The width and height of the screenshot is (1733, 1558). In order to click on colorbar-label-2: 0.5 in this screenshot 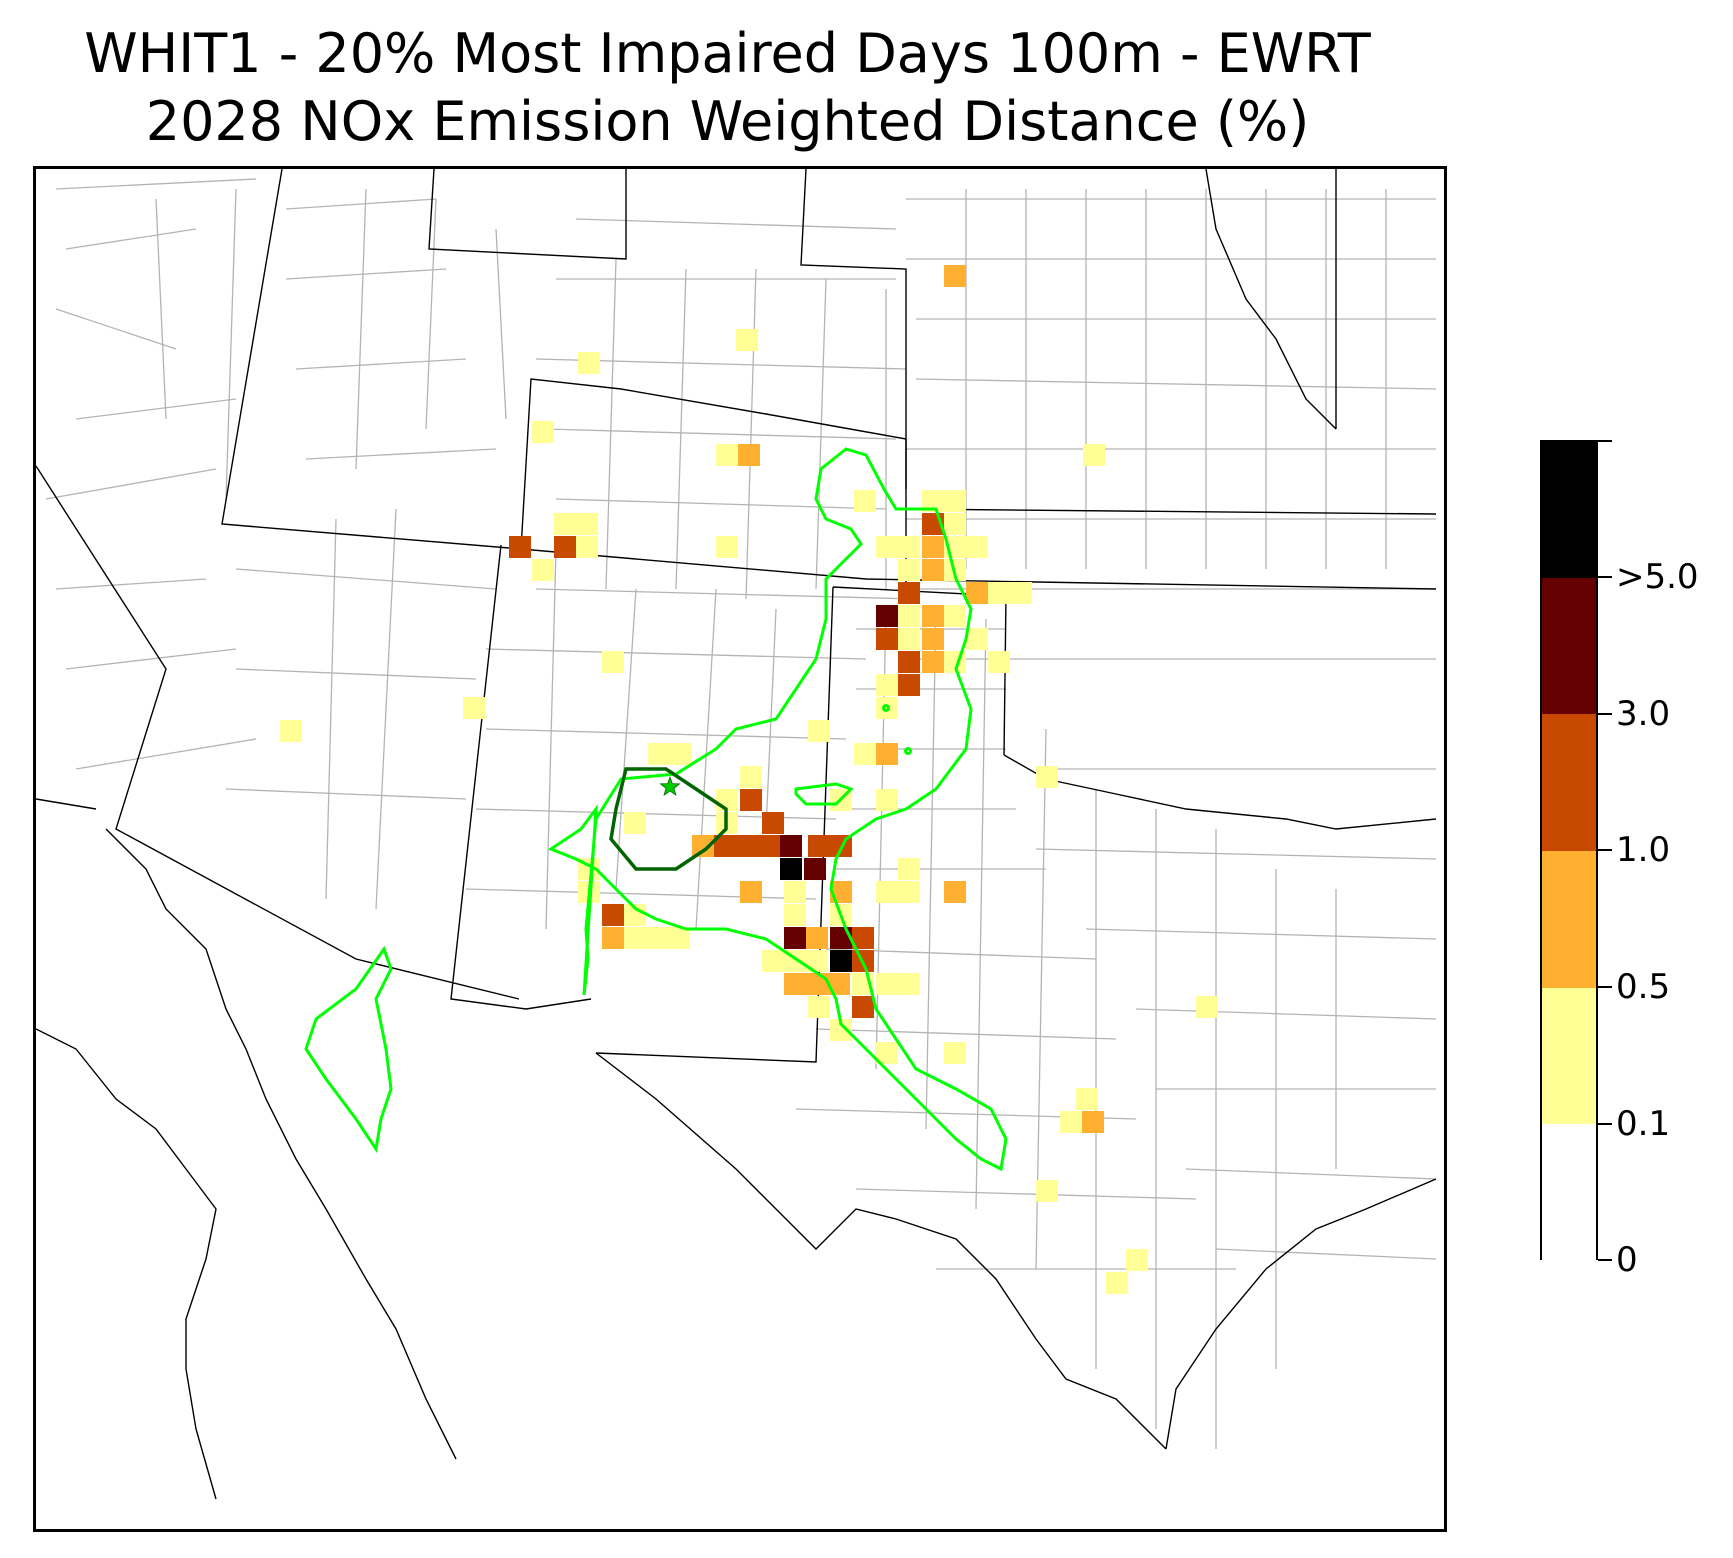, I will do `click(1643, 987)`.